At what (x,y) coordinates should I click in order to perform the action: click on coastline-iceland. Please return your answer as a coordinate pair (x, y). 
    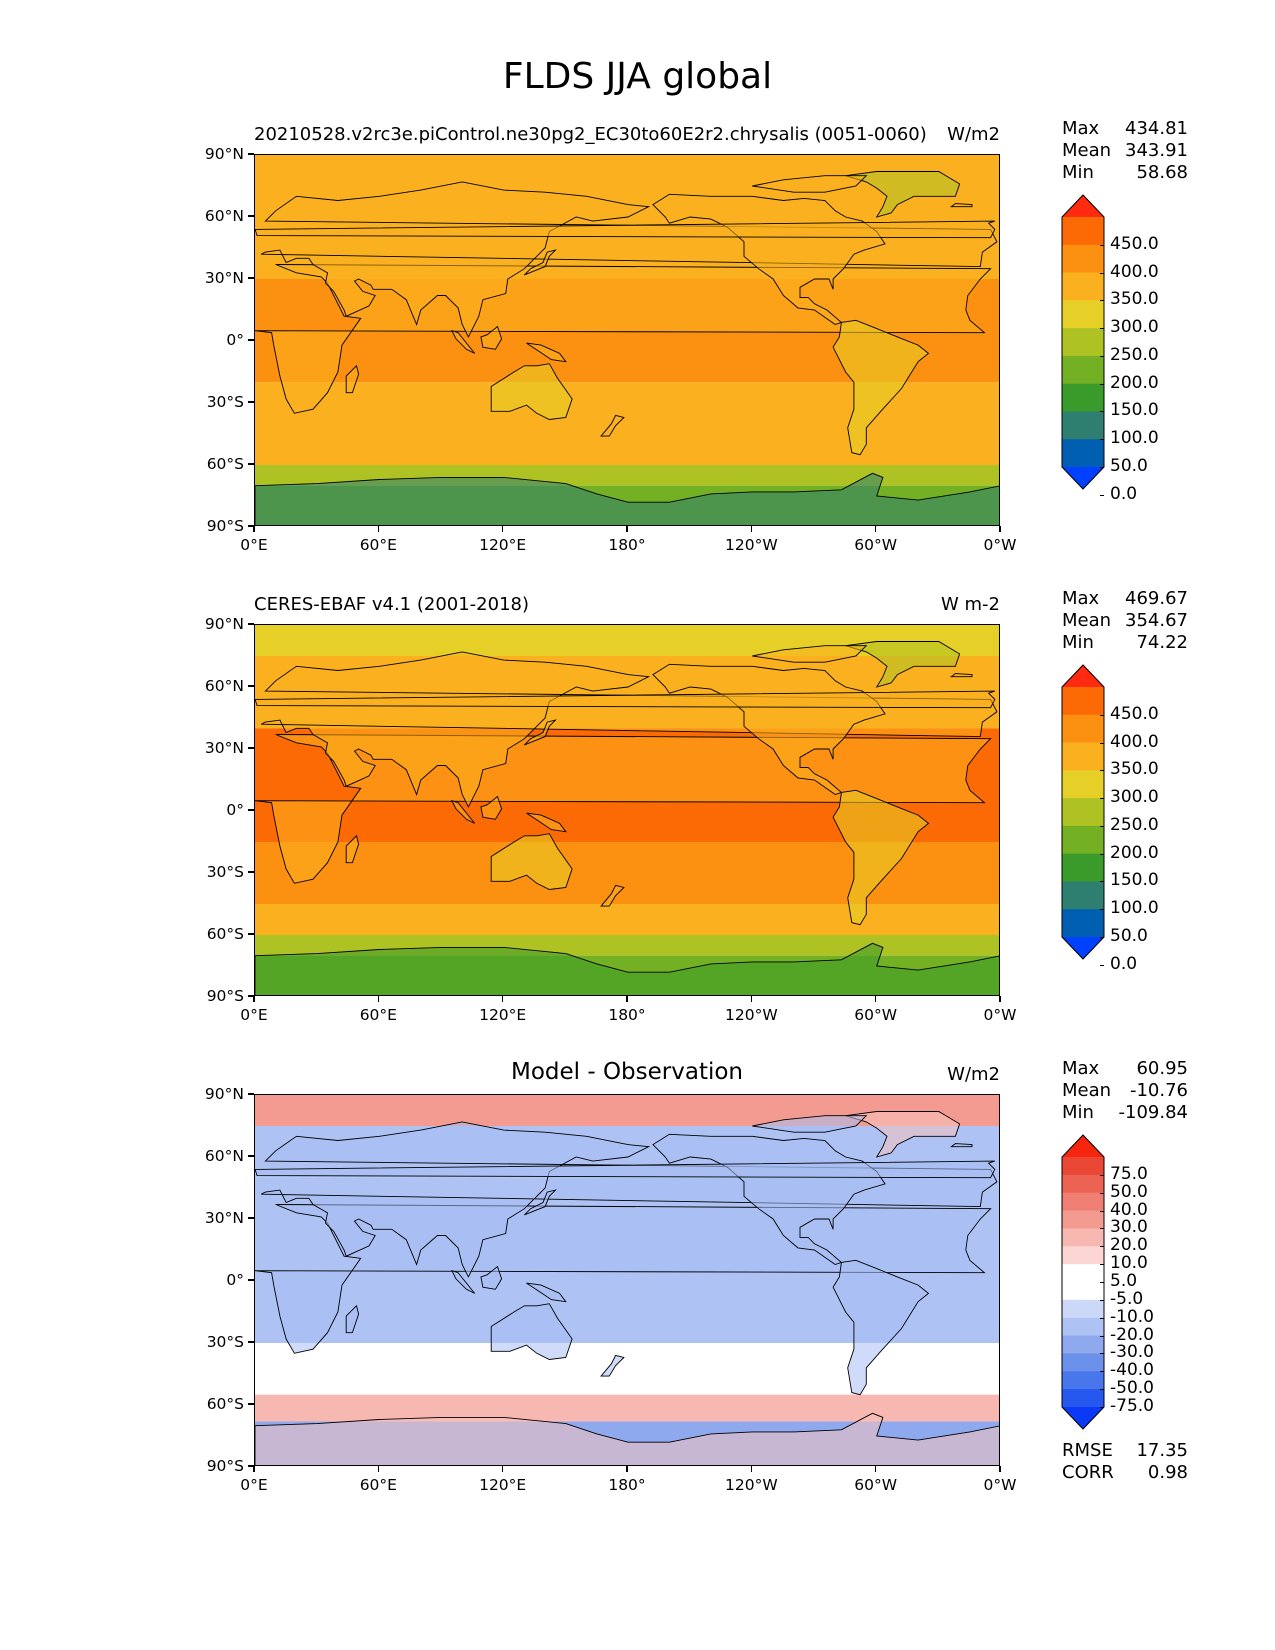
    Looking at the image, I should click on (961, 205).